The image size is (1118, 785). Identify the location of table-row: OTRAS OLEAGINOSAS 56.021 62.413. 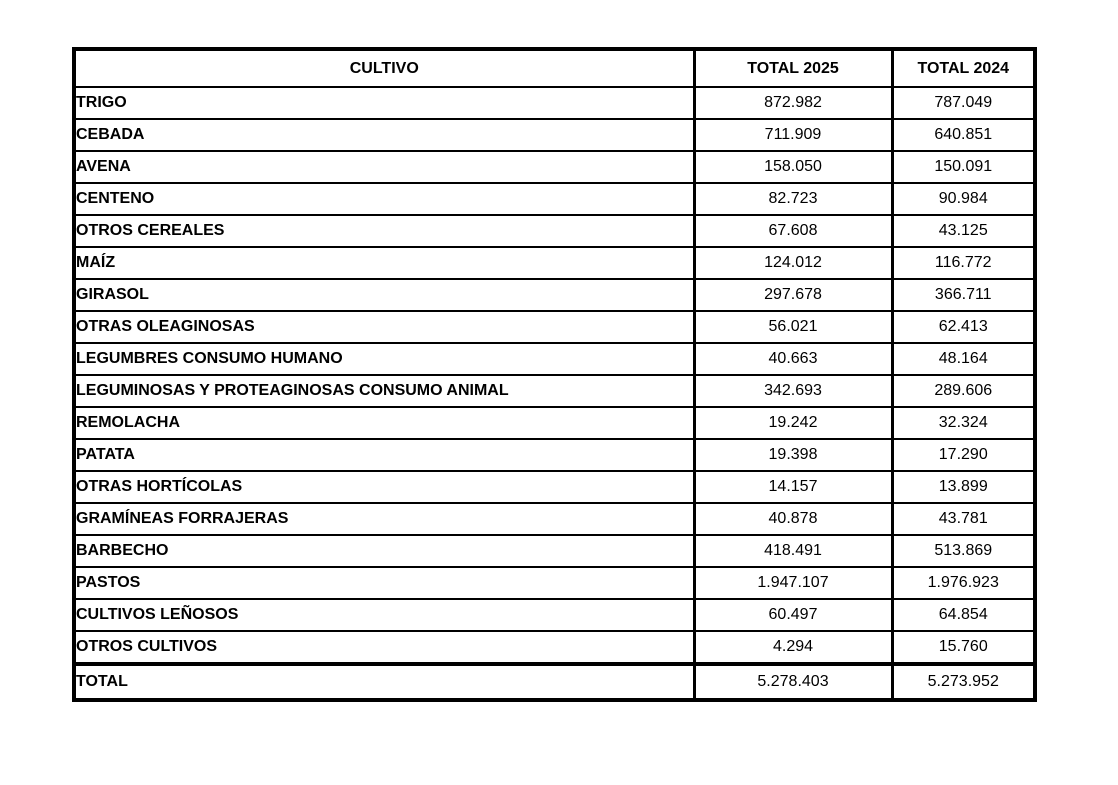
(554, 327).